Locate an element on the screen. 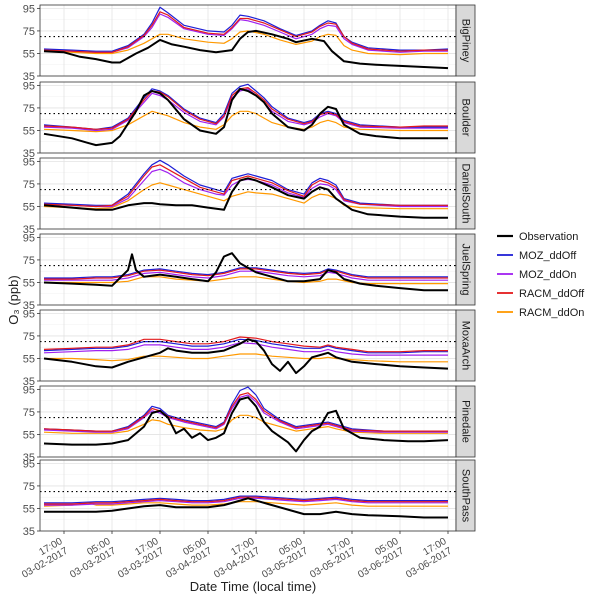 The width and height of the screenshot is (594, 600). y-axis-label: O₃ (ppb) is located at coordinates (13, 299).